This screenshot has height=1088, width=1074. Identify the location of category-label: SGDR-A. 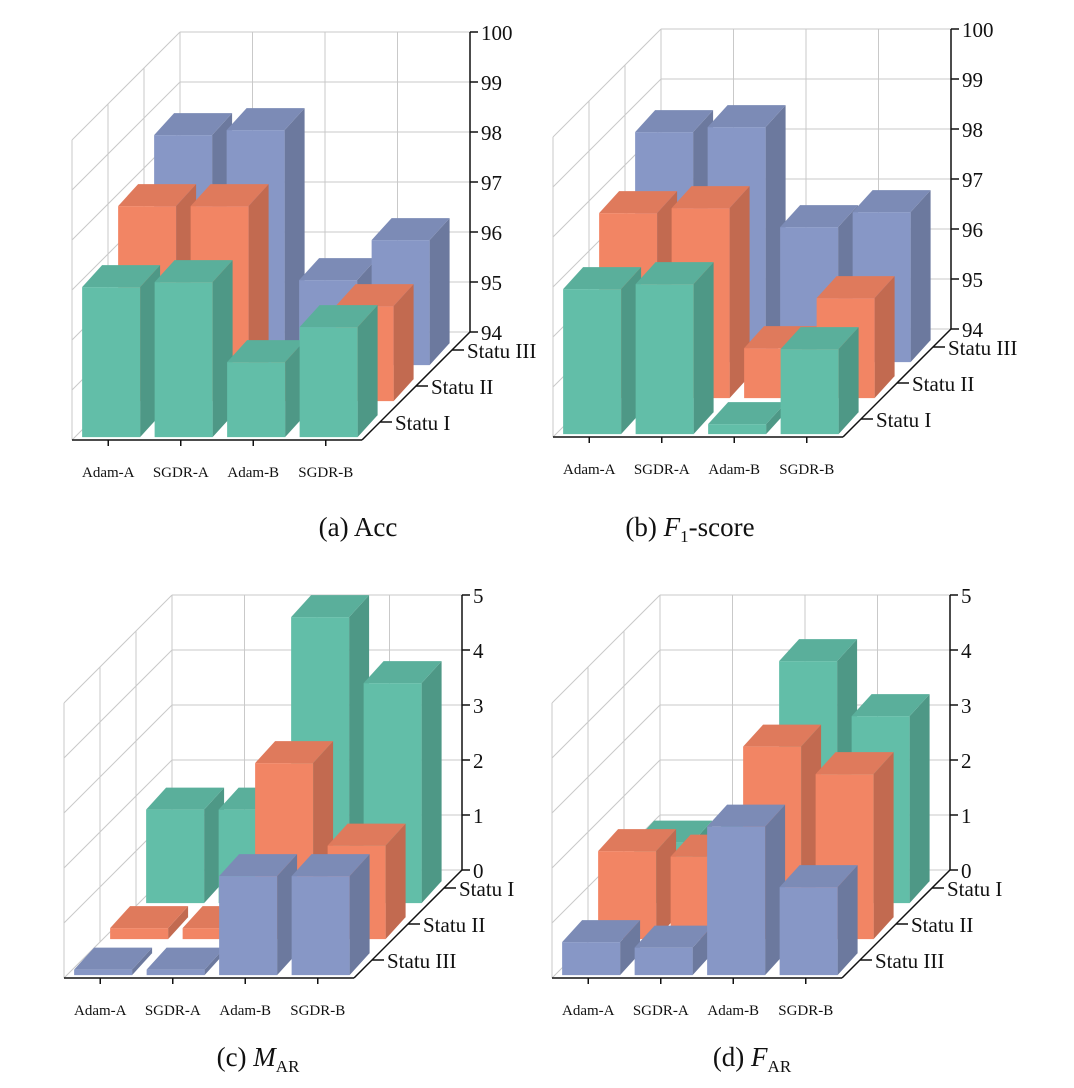
(661, 1011).